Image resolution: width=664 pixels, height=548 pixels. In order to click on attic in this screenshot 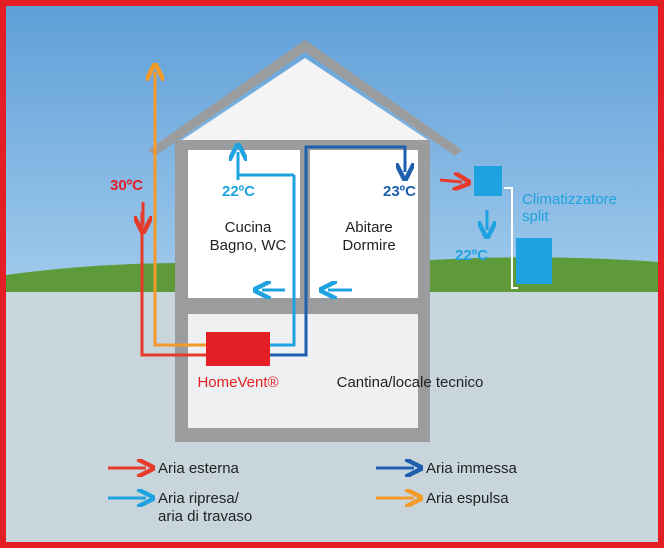, I will do `click(305, 99)`.